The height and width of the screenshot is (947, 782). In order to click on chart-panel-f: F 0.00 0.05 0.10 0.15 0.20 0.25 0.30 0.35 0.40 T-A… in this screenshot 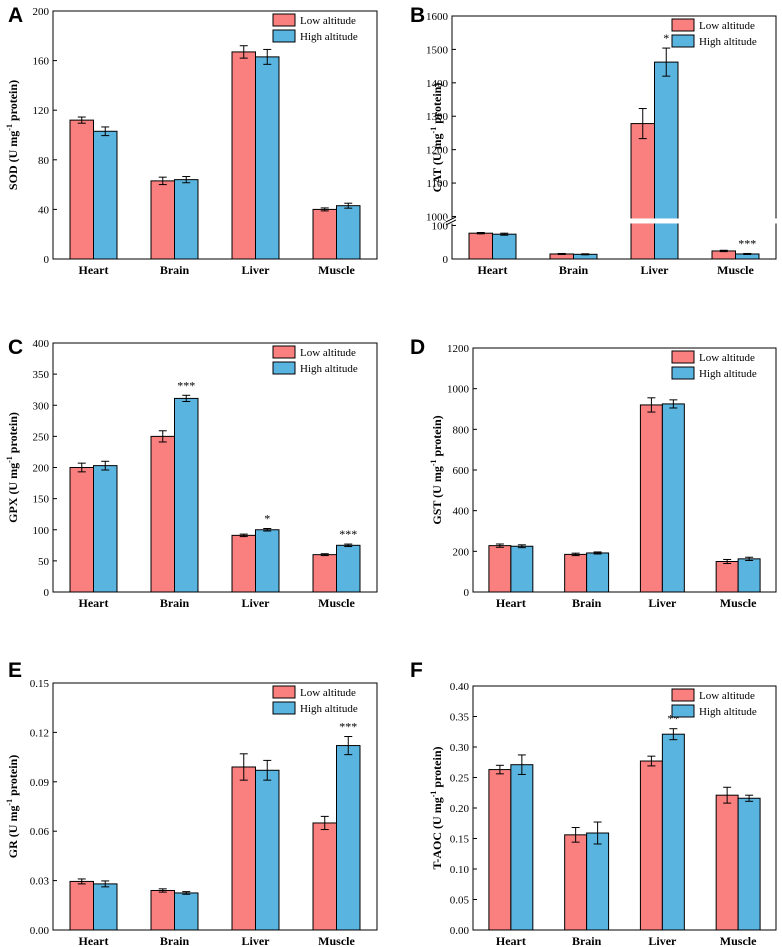, I will do `click(593, 803)`.